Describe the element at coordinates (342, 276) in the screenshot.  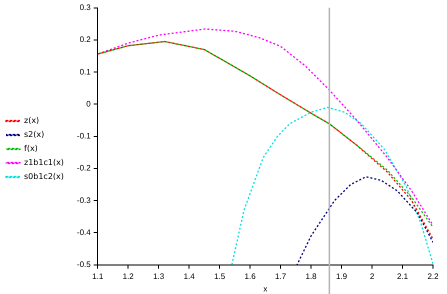
I see `x-tick-label: 1.9` at that location.